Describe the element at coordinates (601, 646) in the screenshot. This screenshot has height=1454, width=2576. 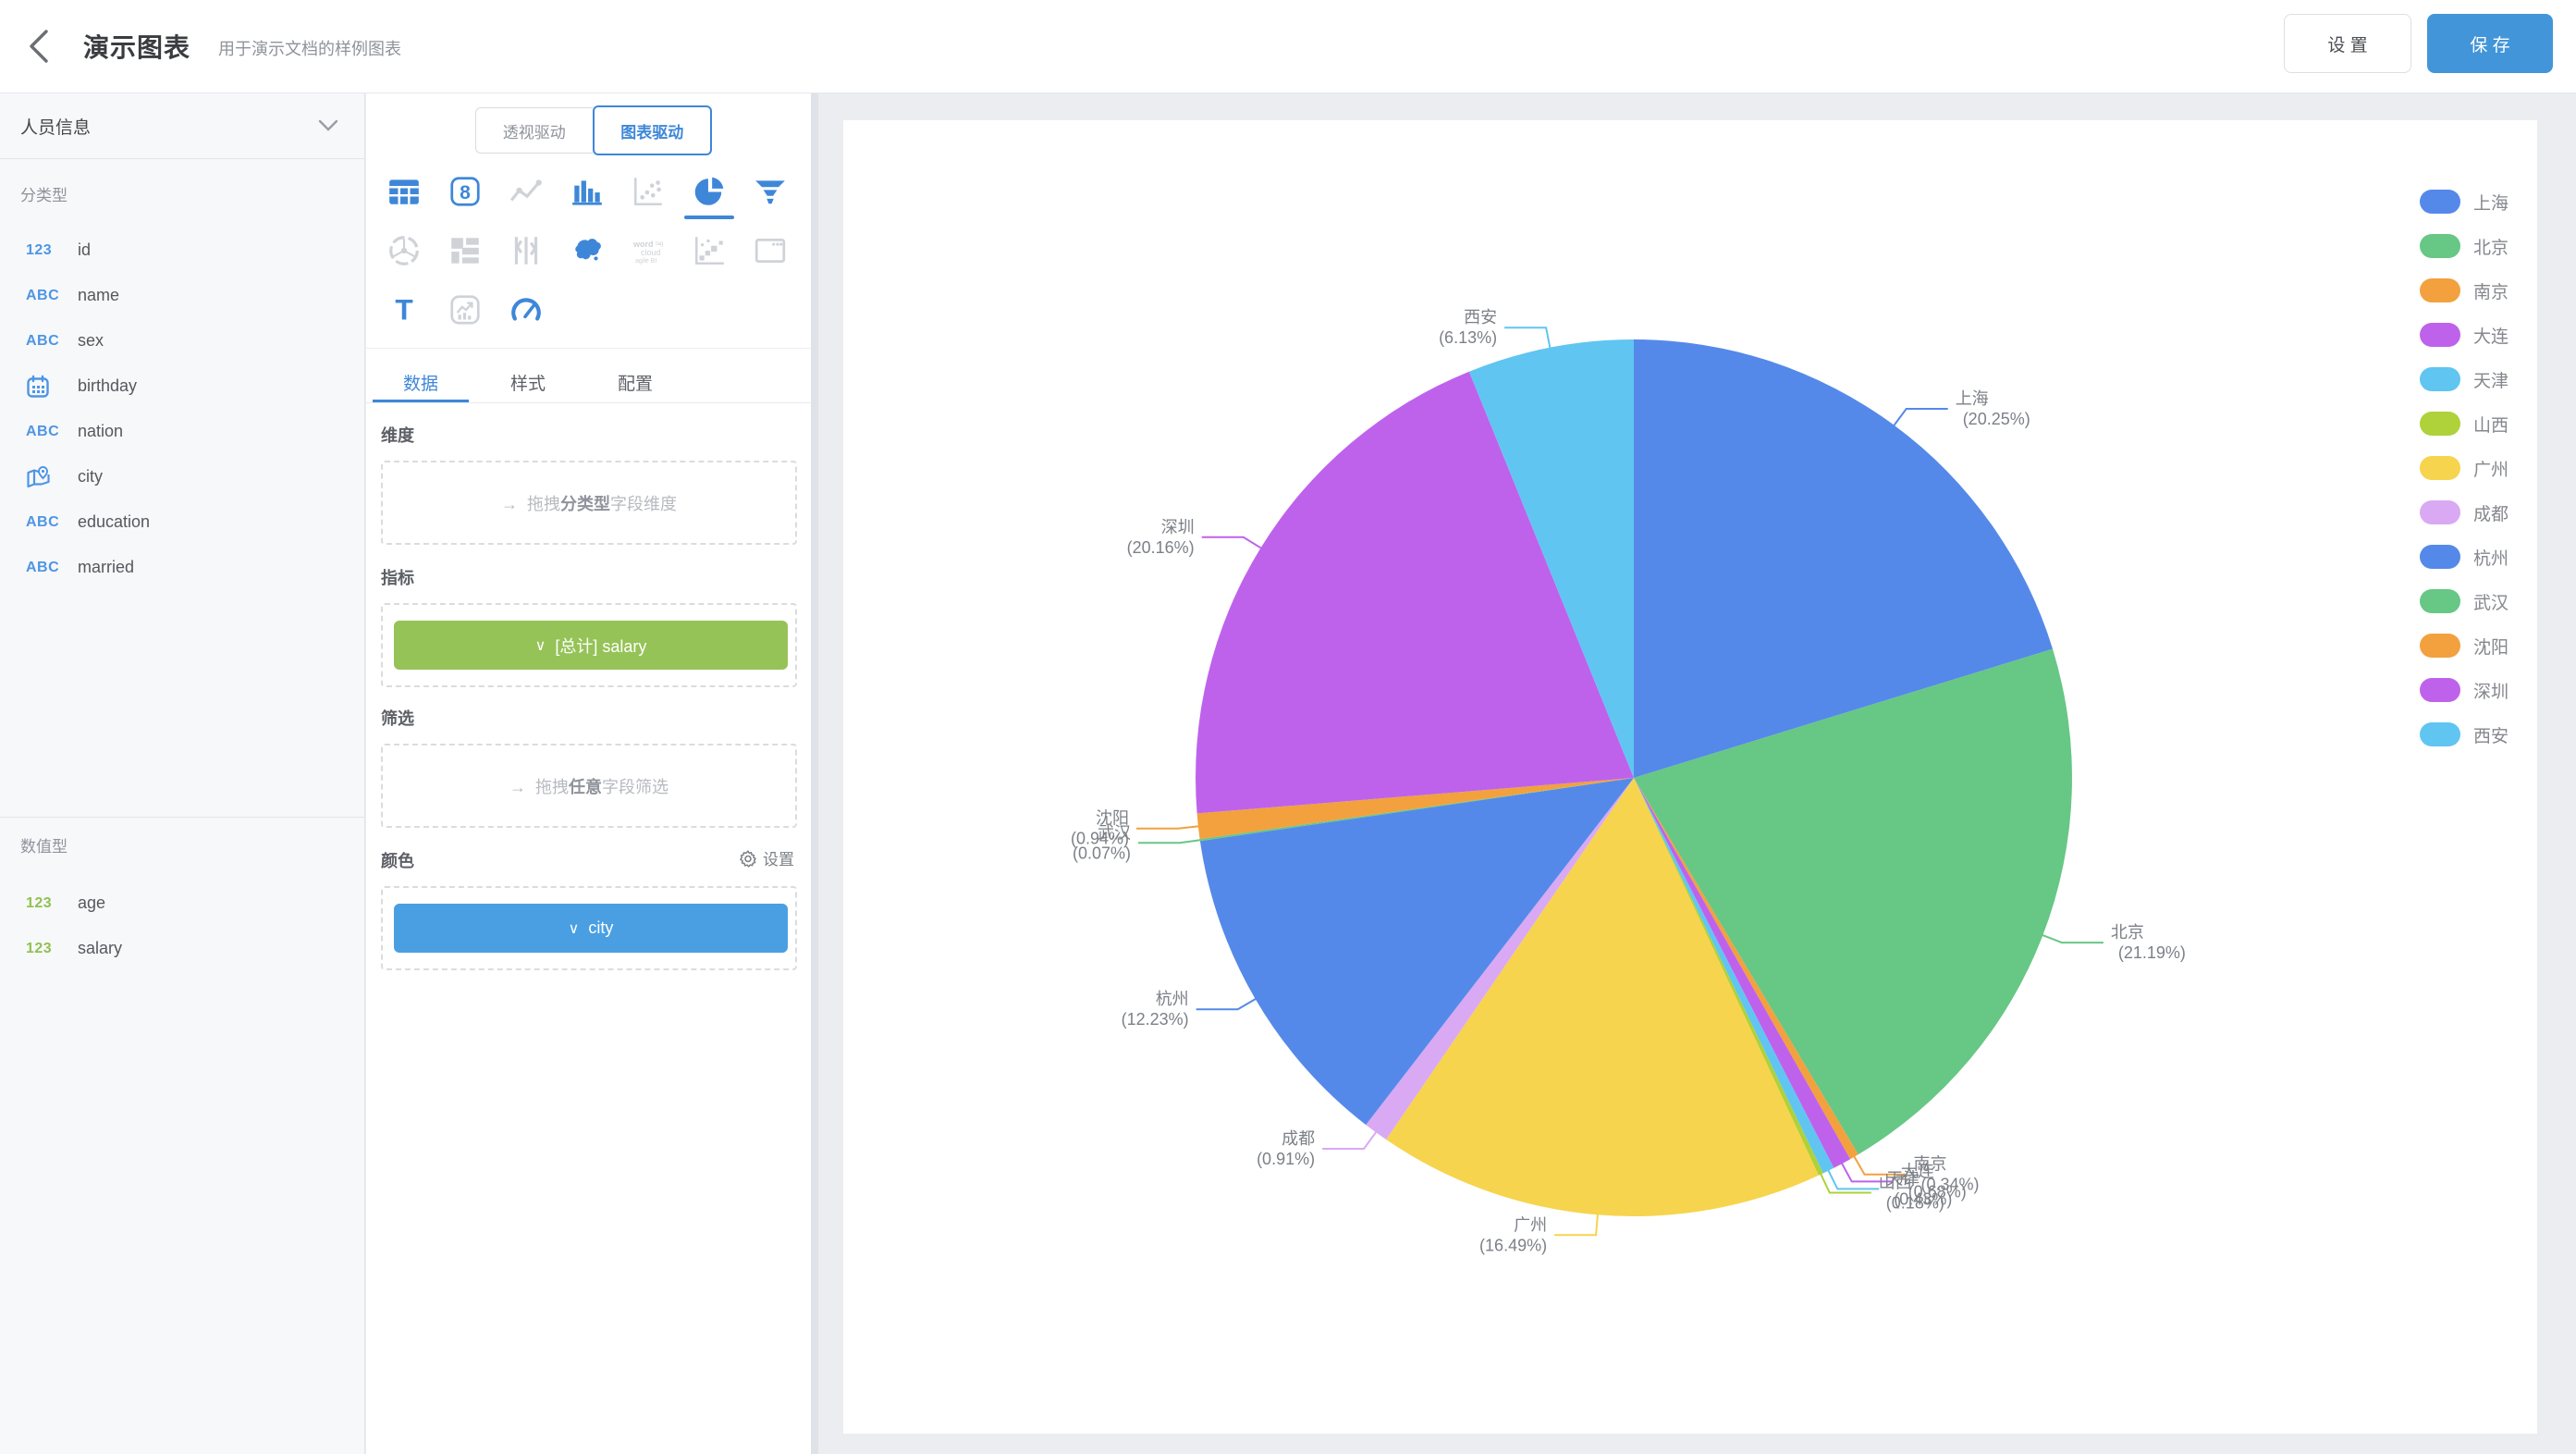
I see `metric-pill-label: [总计] salary` at that location.